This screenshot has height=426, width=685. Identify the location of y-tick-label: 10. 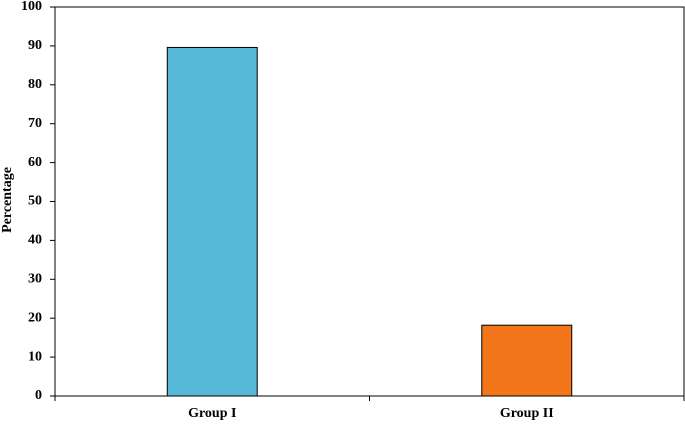
(35, 356).